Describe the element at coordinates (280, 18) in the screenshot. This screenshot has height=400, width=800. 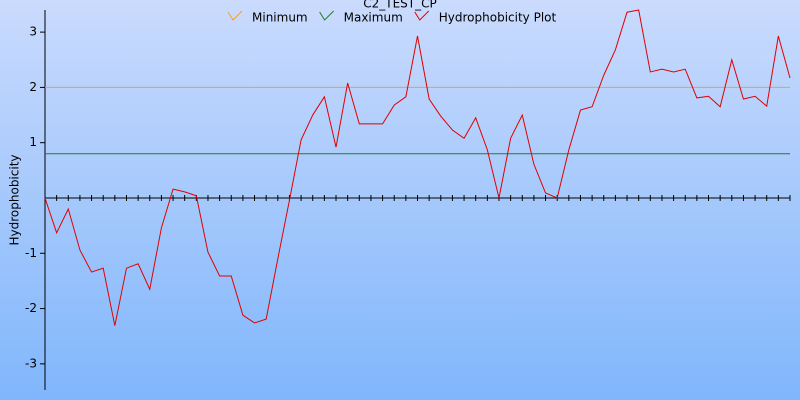
I see `legend-label: Minimum` at that location.